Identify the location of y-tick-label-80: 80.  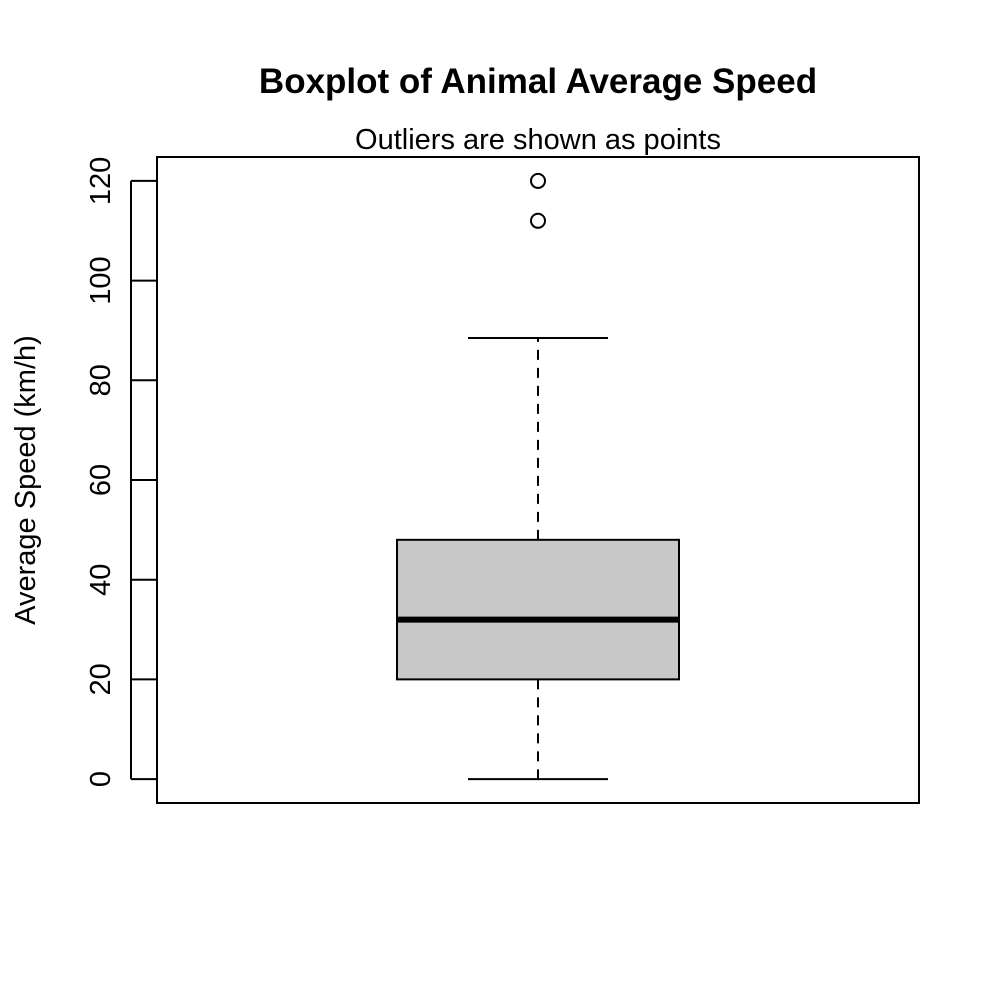
(101, 380).